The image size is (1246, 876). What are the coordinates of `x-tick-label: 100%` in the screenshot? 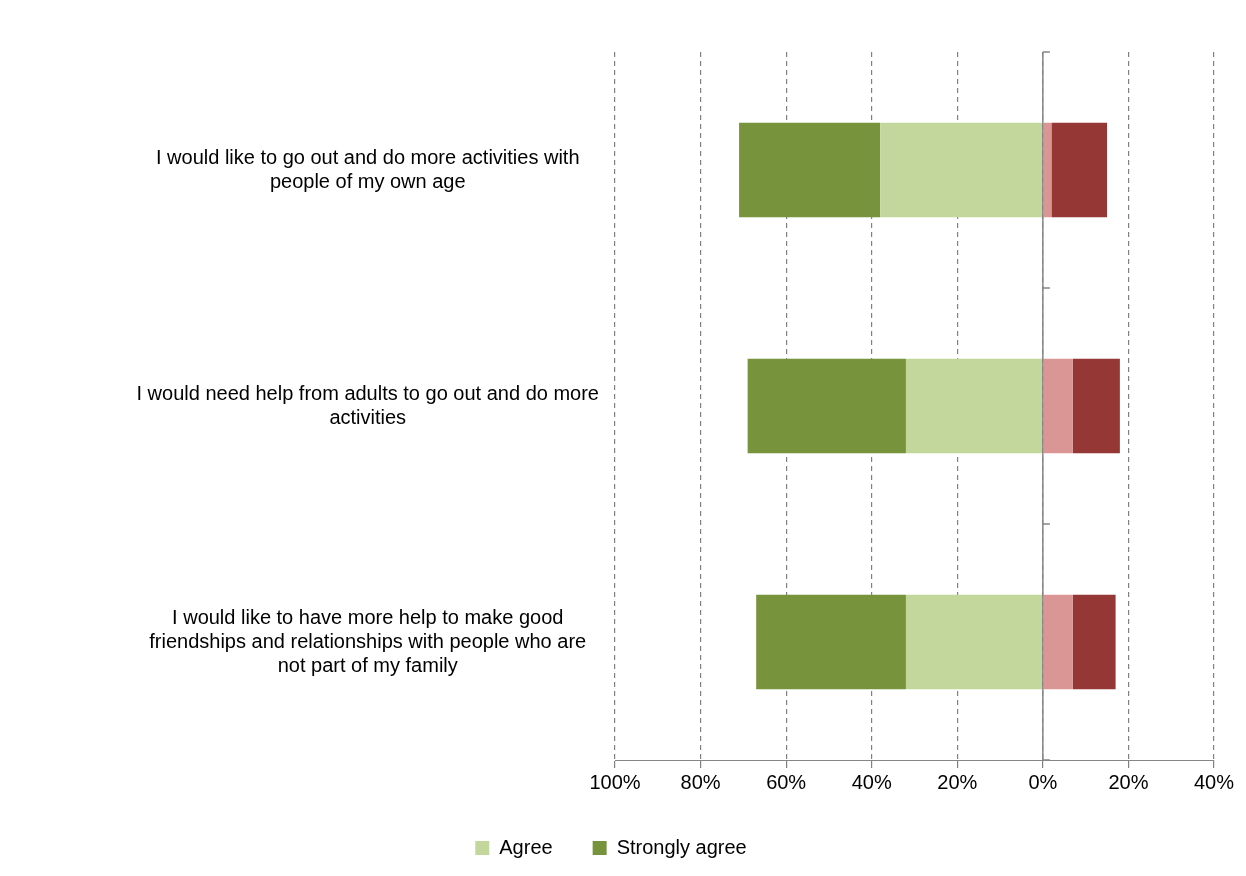 It's located at (615, 781).